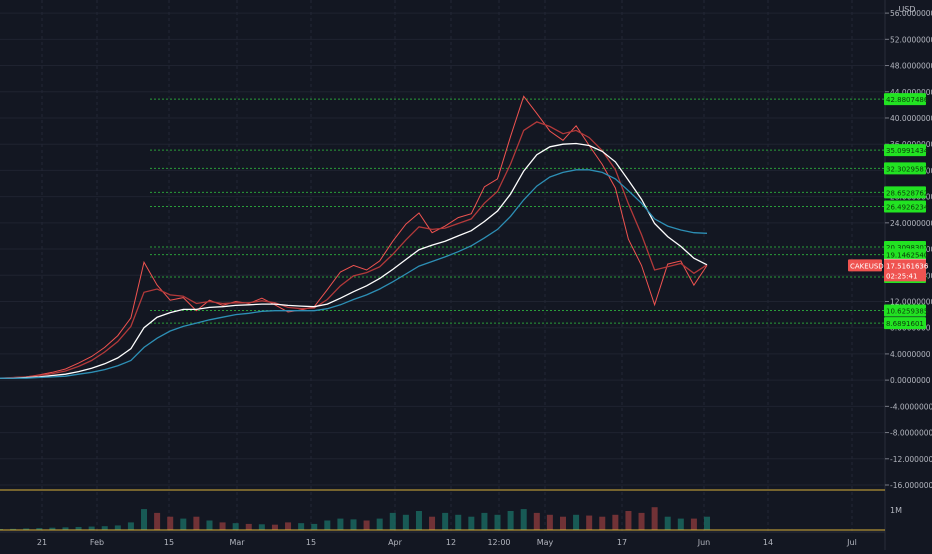 This screenshot has height=554, width=932. Describe the element at coordinates (851, 542) in the screenshot. I see `x-tick-label: Jul` at that location.